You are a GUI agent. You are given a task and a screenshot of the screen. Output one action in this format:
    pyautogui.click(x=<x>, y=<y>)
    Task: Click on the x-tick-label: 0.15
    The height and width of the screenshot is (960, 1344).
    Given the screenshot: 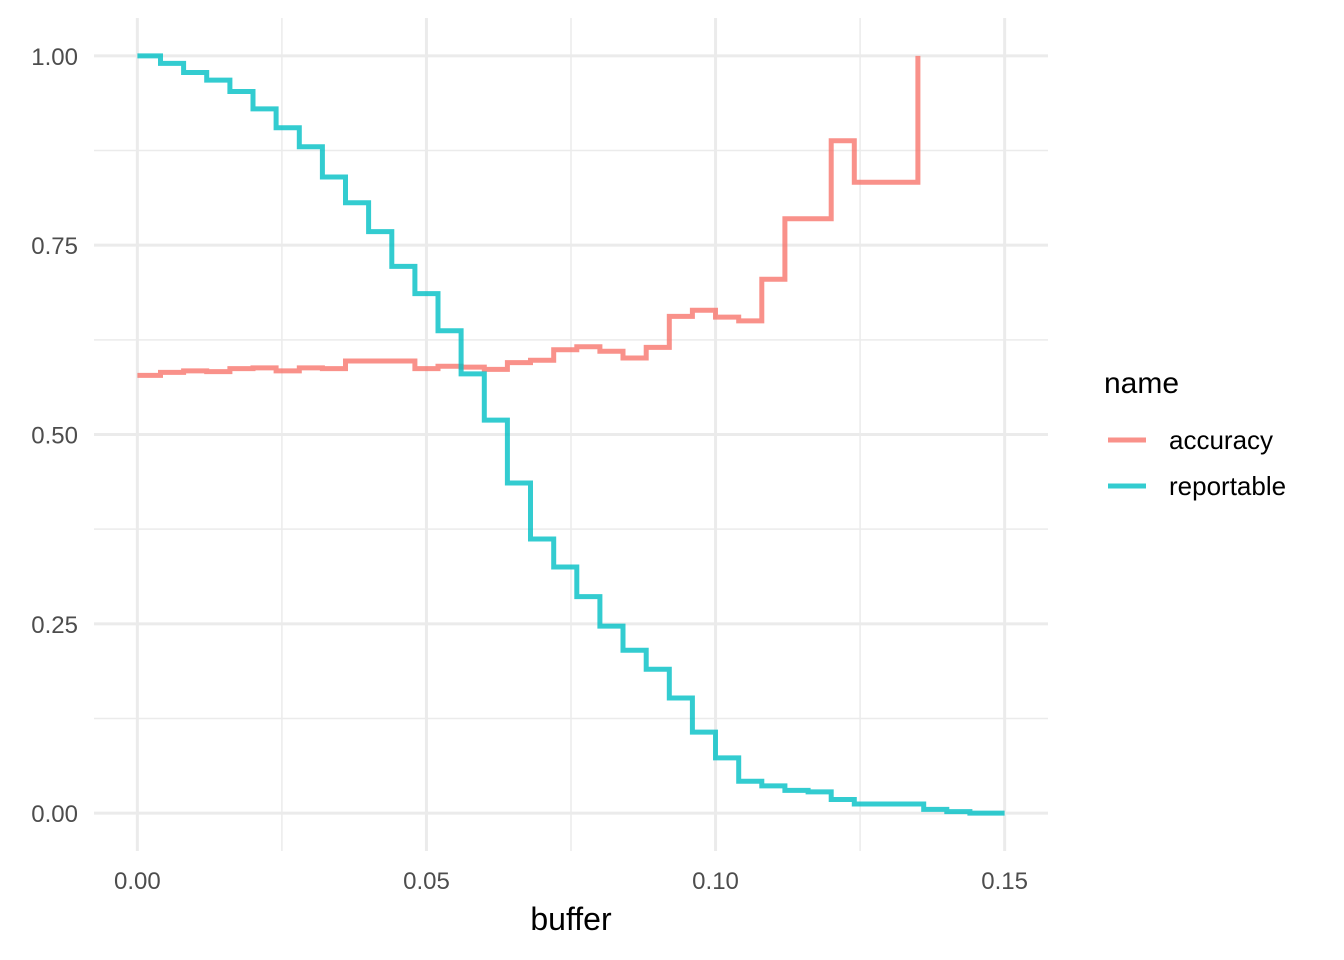 What is the action you would take?
    pyautogui.click(x=1004, y=881)
    